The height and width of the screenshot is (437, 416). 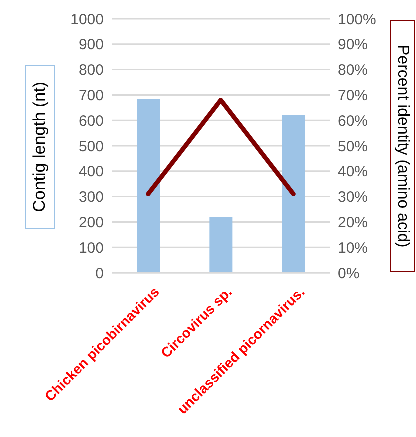 I want to click on y-tick-label: 200, so click(x=91, y=223).